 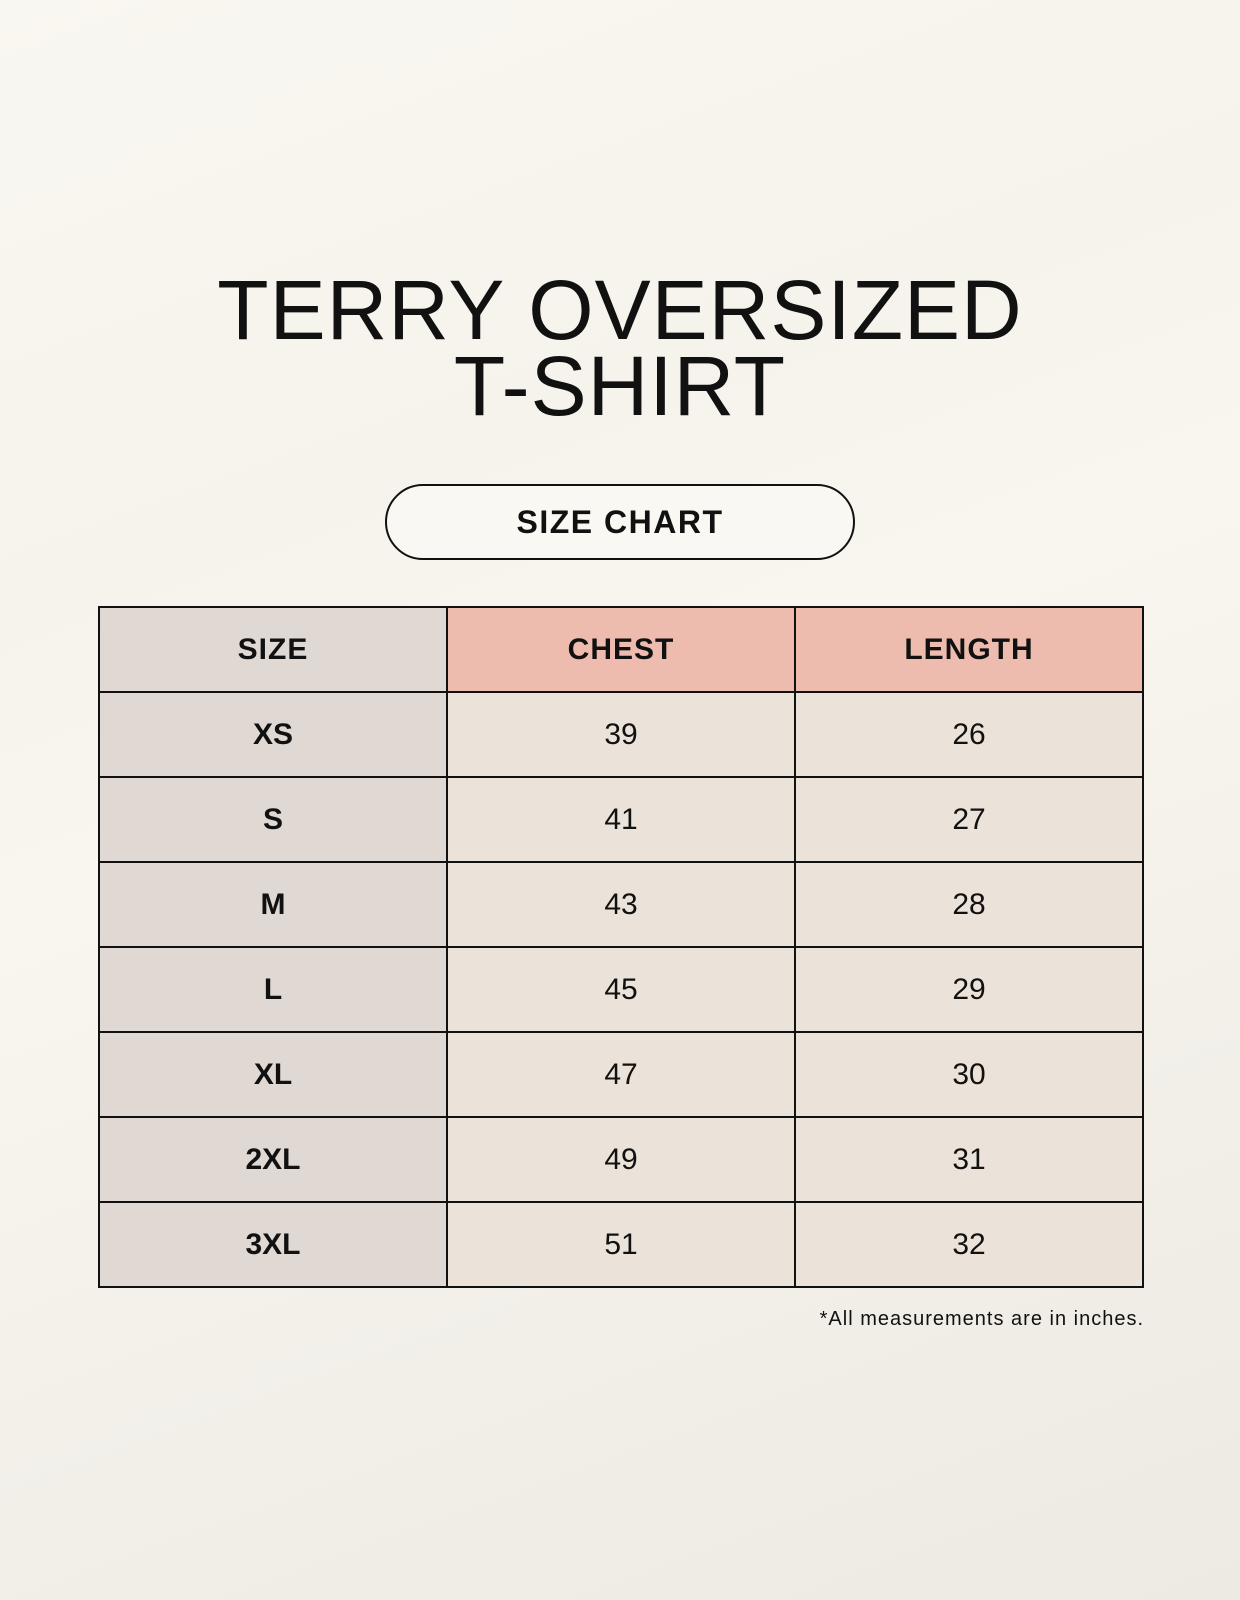 I want to click on header-chest: CHEST, so click(x=621, y=649).